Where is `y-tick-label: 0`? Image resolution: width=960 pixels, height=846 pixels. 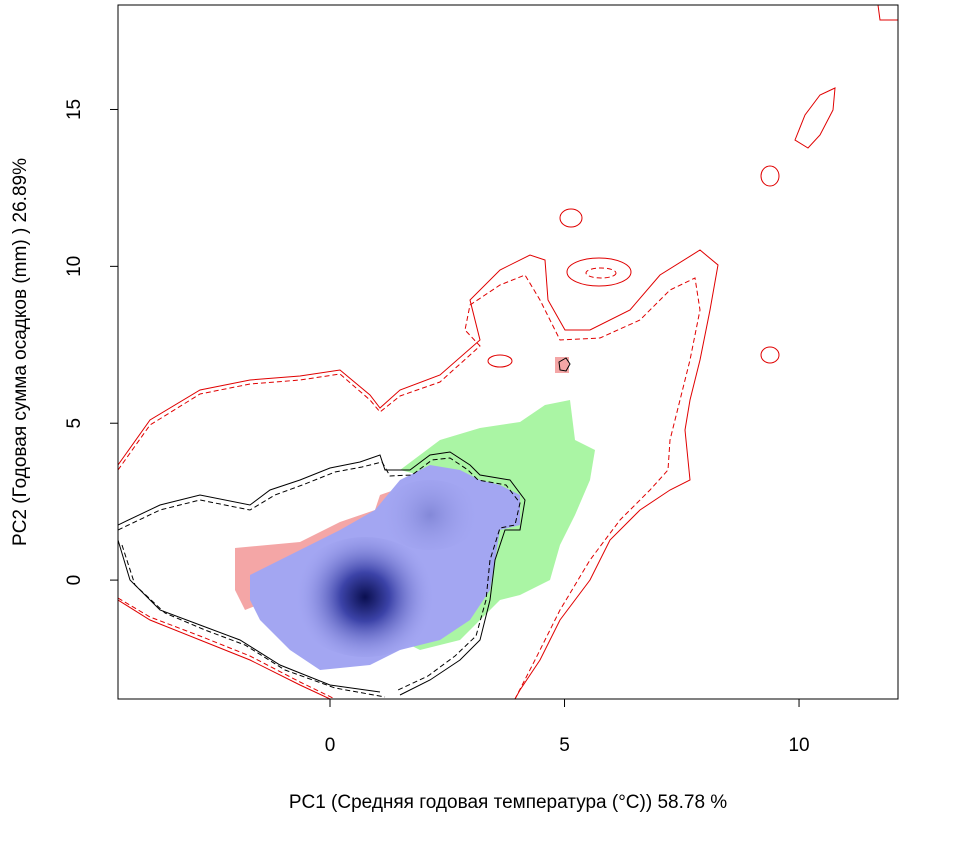
y-tick-label: 0 is located at coordinates (74, 580).